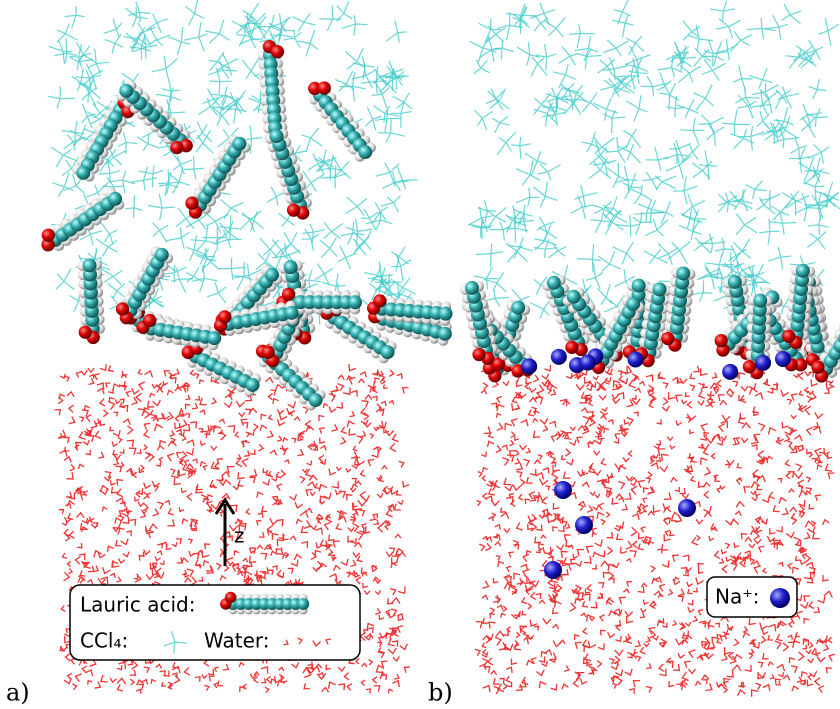 This screenshot has height=709, width=840. What do you see at coordinates (563, 490) in the screenshot?
I see `sodium-ion` at bounding box center [563, 490].